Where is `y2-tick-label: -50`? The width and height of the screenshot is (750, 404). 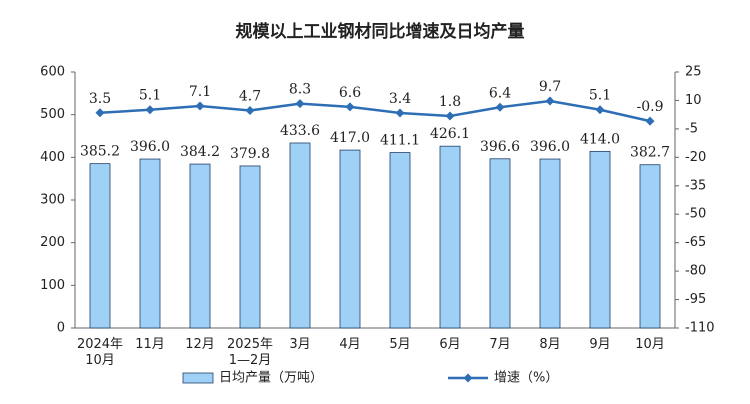 y2-tick-label: -50 is located at coordinates (695, 214).